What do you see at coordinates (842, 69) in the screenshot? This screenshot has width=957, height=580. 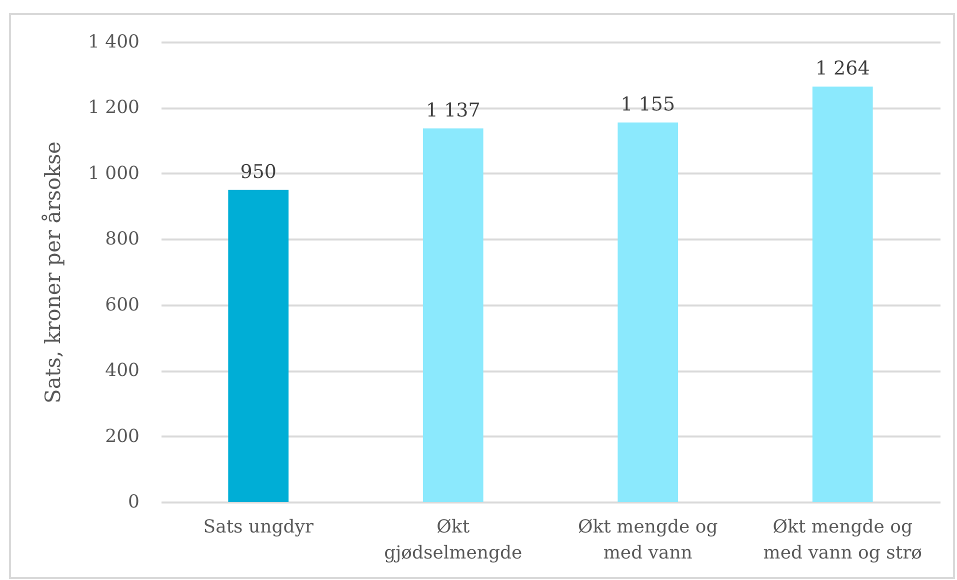 I see `data-label: 1 264` at bounding box center [842, 69].